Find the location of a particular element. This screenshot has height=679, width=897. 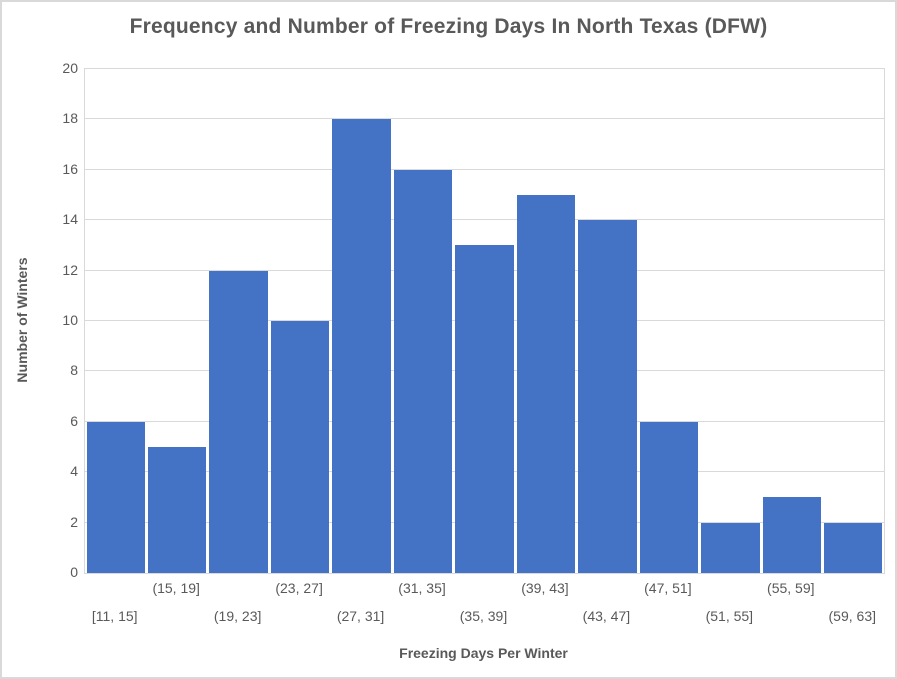

x-tick-label-(47, 51]: (47, 51] is located at coordinates (668, 588).